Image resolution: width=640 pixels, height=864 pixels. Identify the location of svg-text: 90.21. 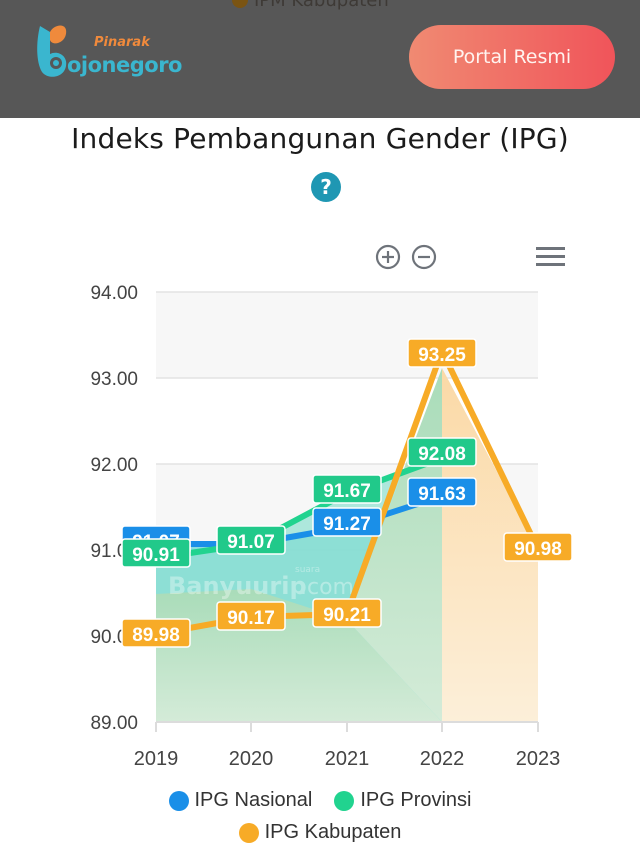
(347, 615).